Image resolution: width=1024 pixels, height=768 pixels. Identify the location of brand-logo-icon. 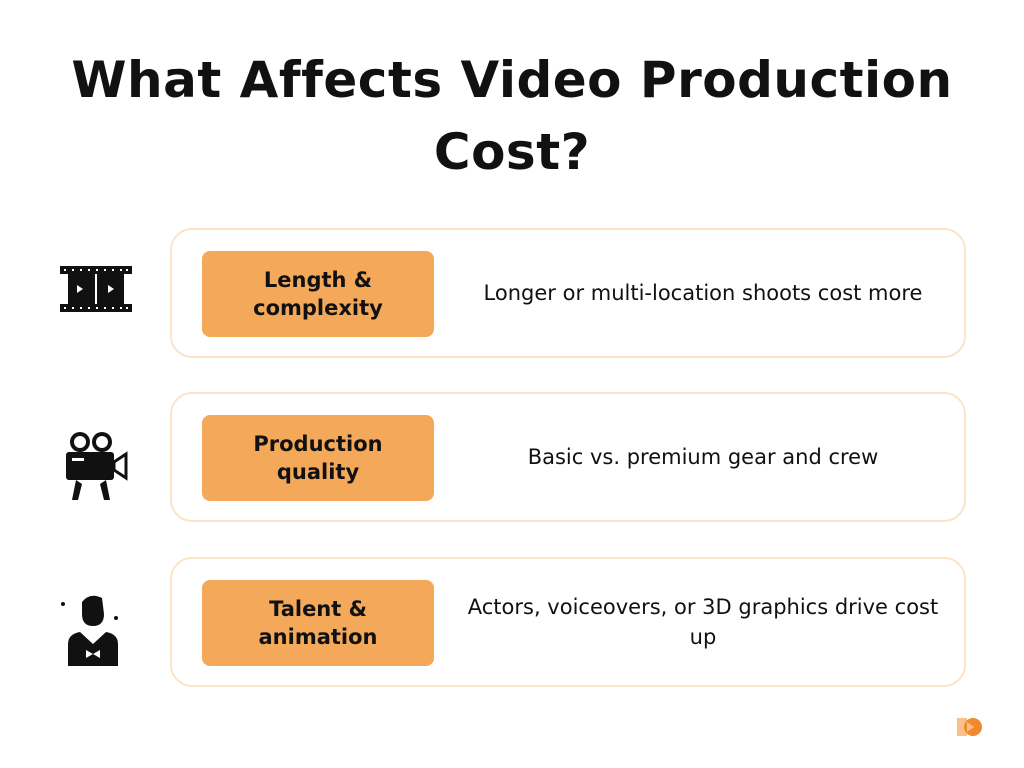
(969, 727).